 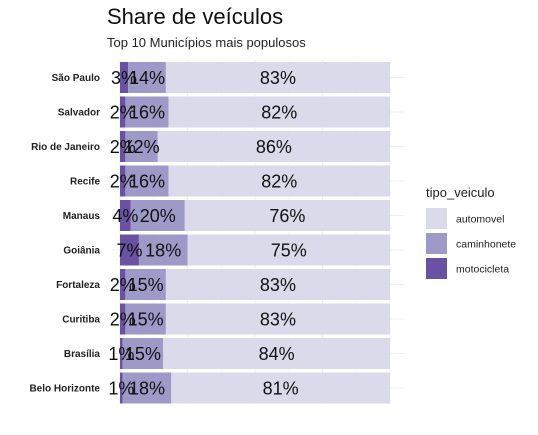 What do you see at coordinates (206, 42) in the screenshot?
I see `chart-subtitle: Top 10 Municípios mais populosos` at bounding box center [206, 42].